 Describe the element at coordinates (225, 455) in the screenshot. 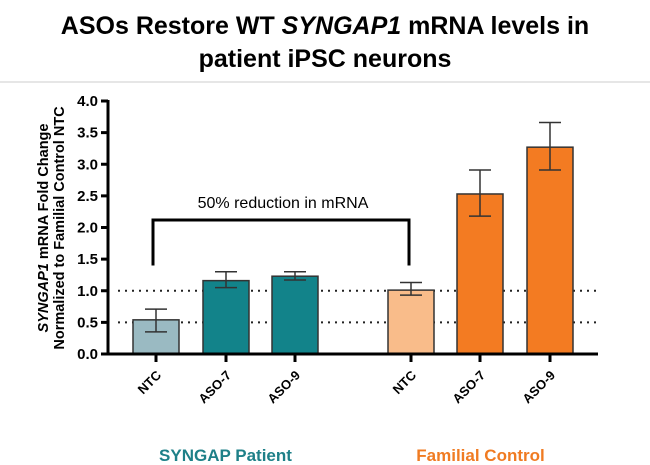

I see `group-label: SYNGAP Patient` at that location.